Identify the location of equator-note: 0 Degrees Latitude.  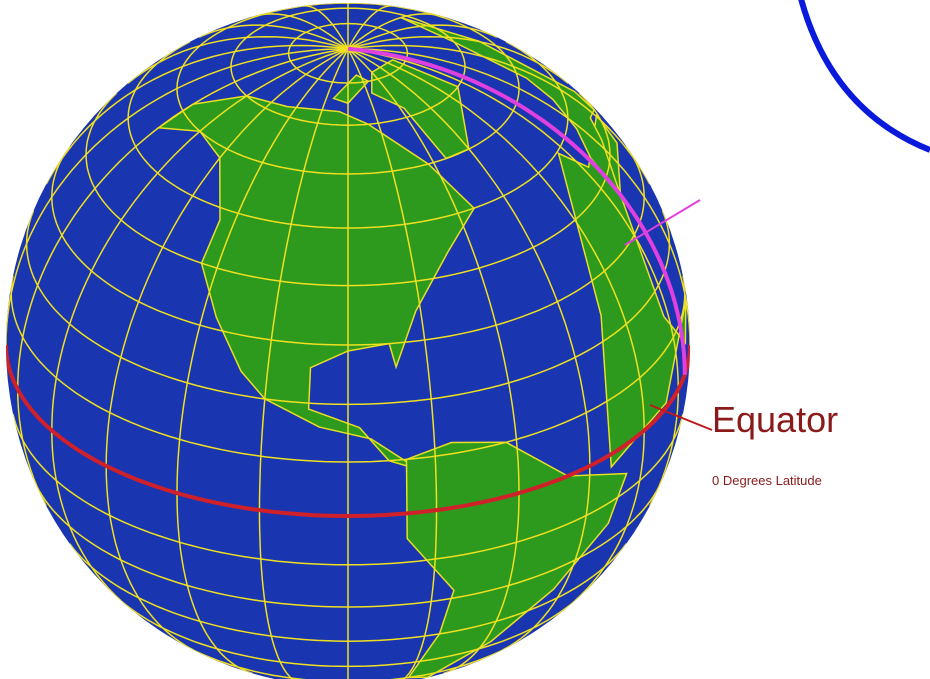
(767, 480).